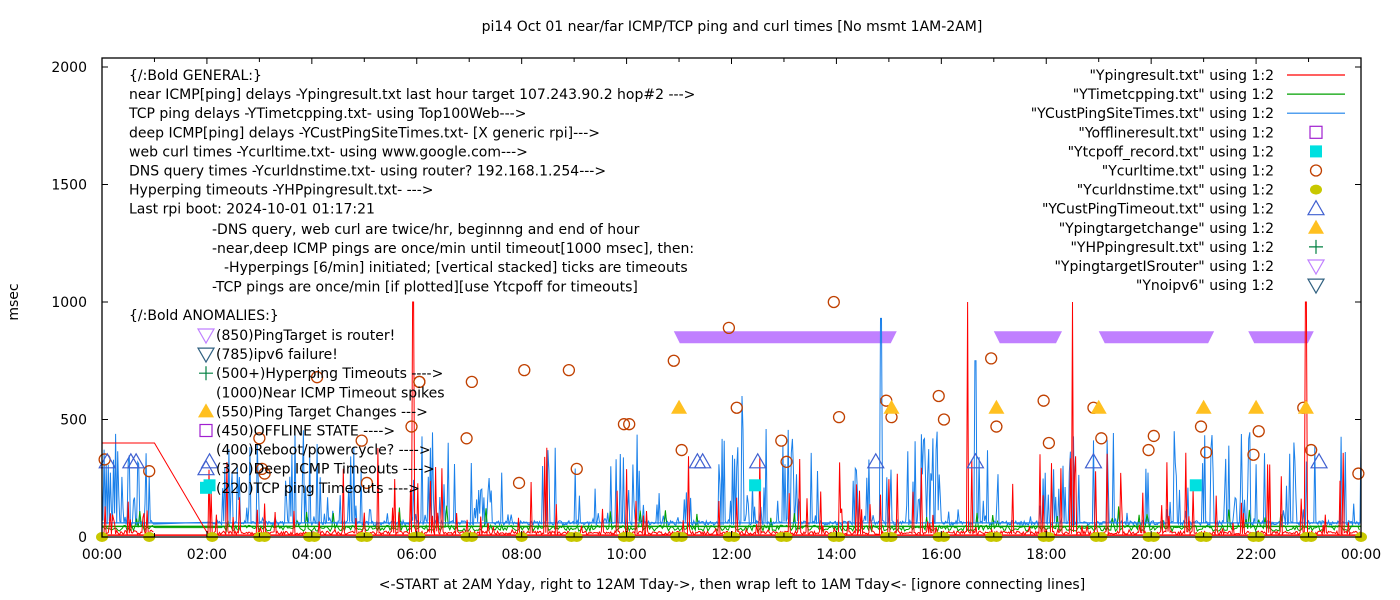 This screenshot has height=600, width=1400. Describe the element at coordinates (731, 555) in the screenshot. I see `x-tick-label: 12:00` at that location.